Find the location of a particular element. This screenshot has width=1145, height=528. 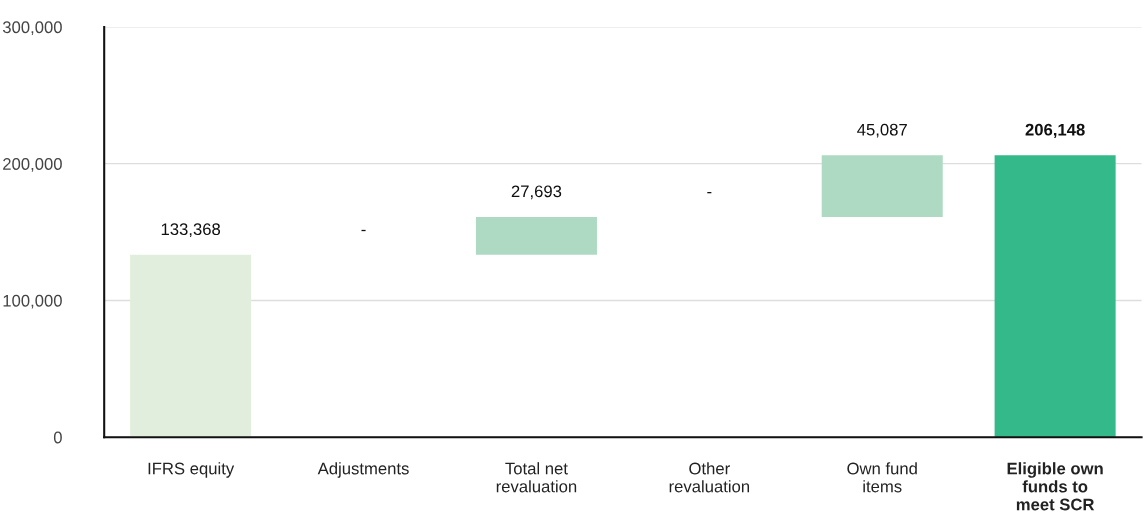

x-tick-label: Own fund items is located at coordinates (882, 477).